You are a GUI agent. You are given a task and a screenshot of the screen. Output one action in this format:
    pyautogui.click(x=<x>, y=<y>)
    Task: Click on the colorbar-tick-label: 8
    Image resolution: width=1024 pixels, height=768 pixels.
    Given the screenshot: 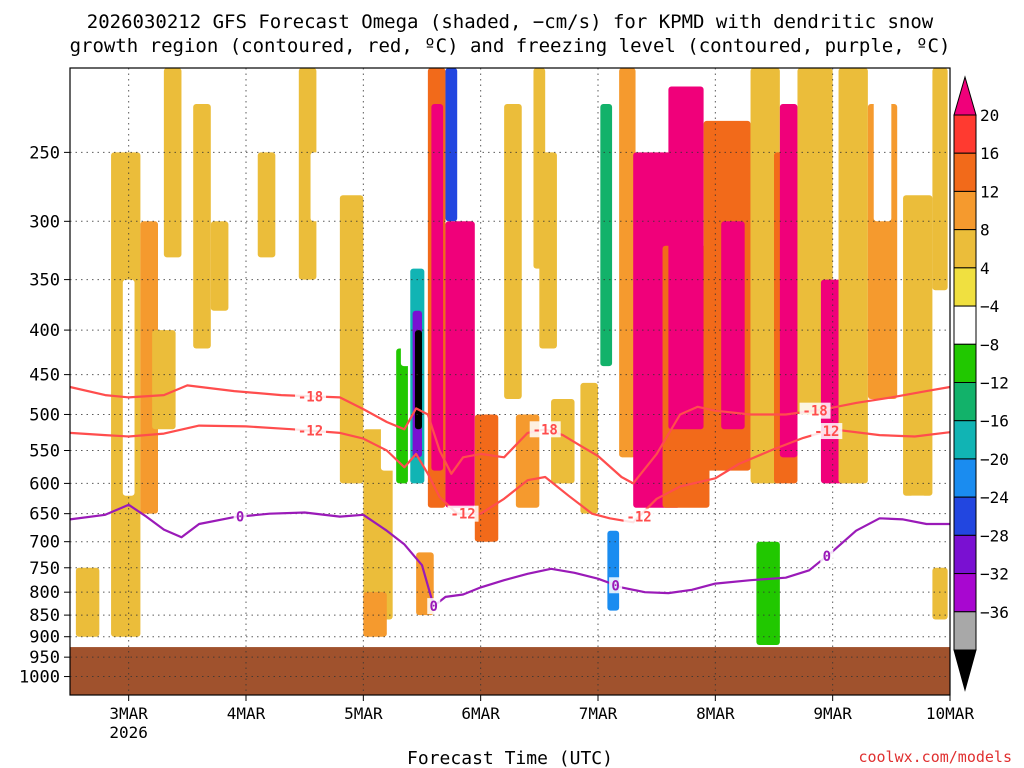 What is the action you would take?
    pyautogui.click(x=985, y=230)
    